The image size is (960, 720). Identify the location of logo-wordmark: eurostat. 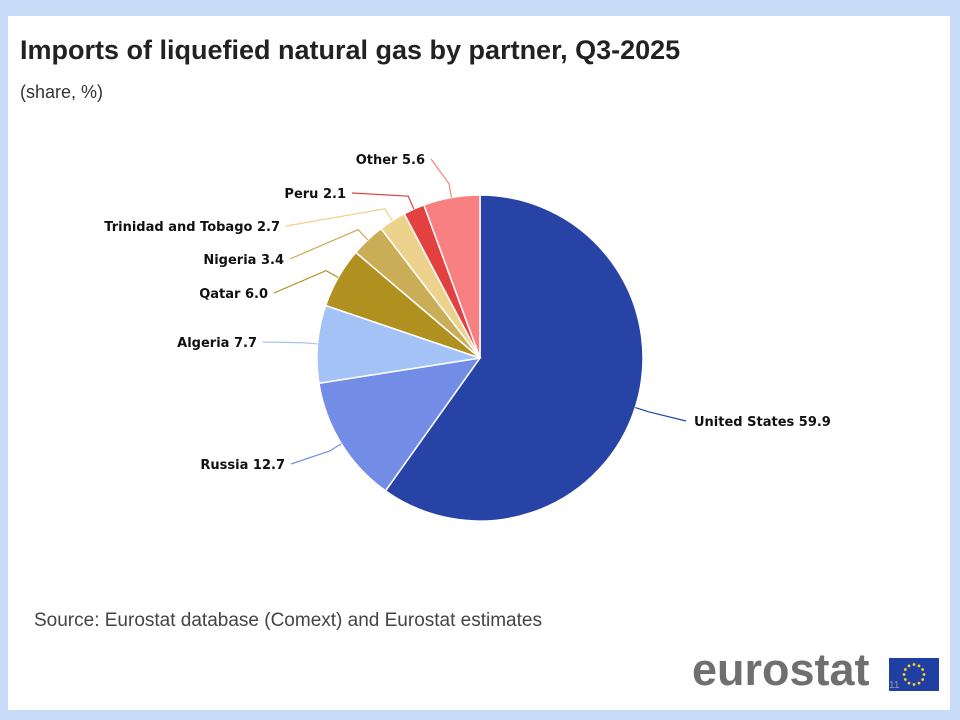
(781, 669).